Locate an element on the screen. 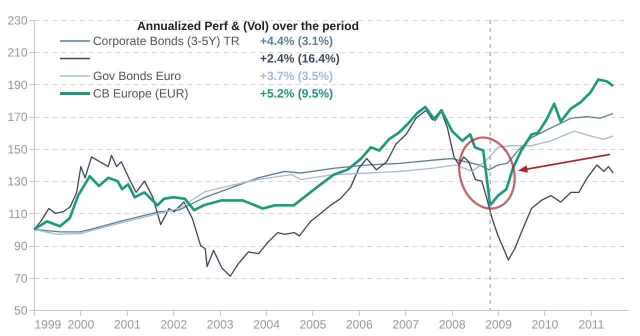 This screenshot has height=336, width=640. y-tick-label: 130 is located at coordinates (17, 181).